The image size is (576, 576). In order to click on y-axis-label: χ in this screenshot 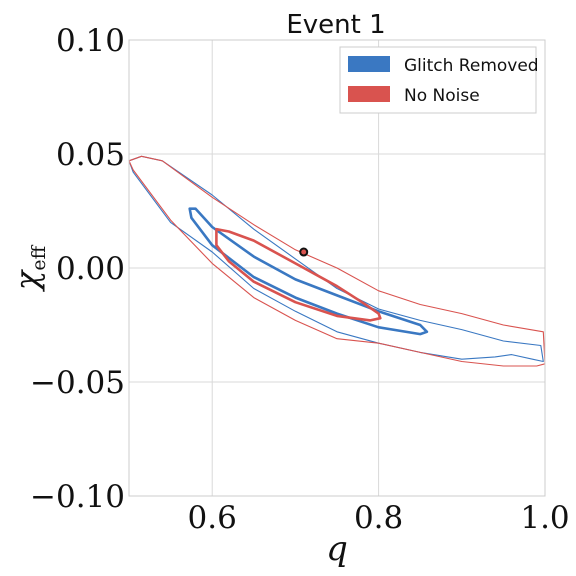, I will do `click(27, 280)`.